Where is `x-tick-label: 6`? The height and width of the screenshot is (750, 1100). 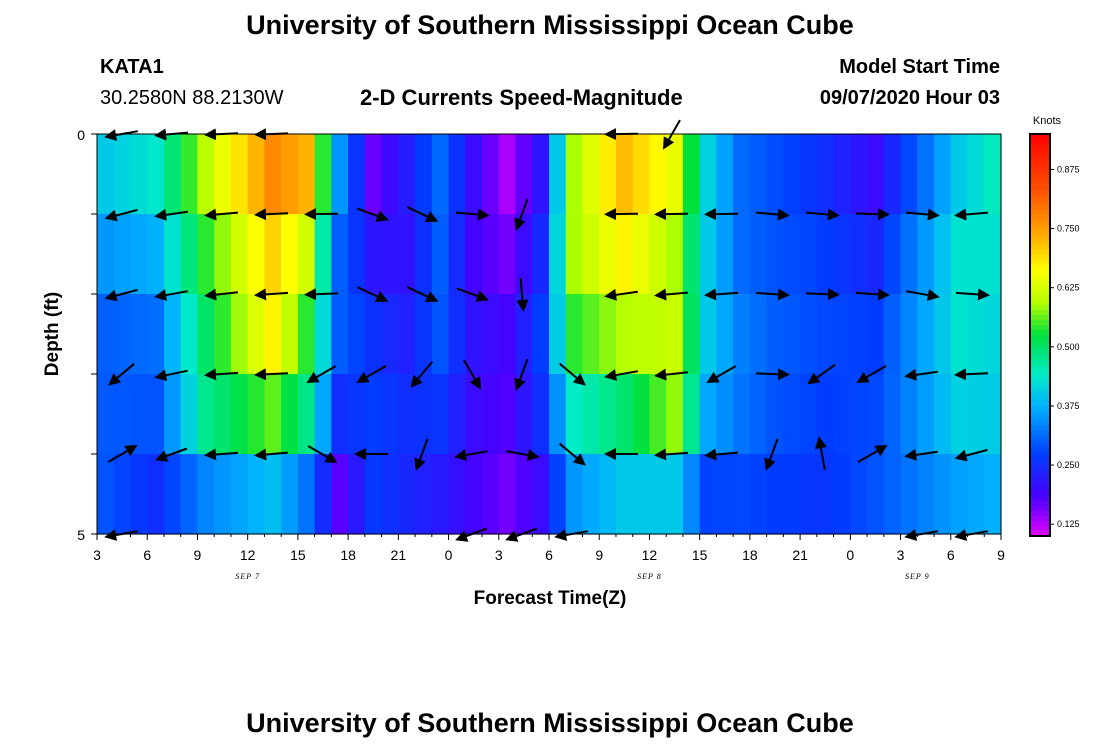 x-tick-label: 6 is located at coordinates (951, 555).